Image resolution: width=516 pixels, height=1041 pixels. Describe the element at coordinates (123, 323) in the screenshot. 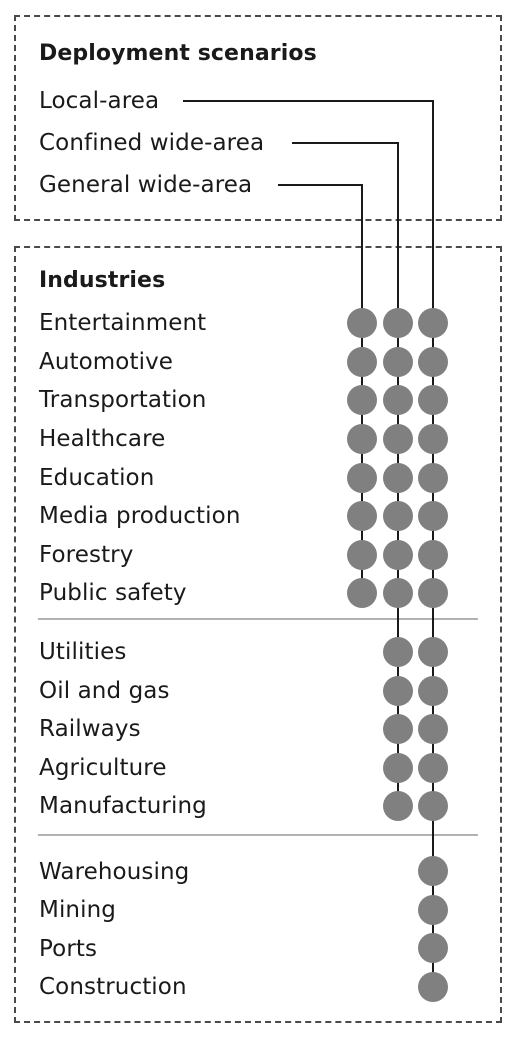

I see `industry-label: Entertainment` at that location.